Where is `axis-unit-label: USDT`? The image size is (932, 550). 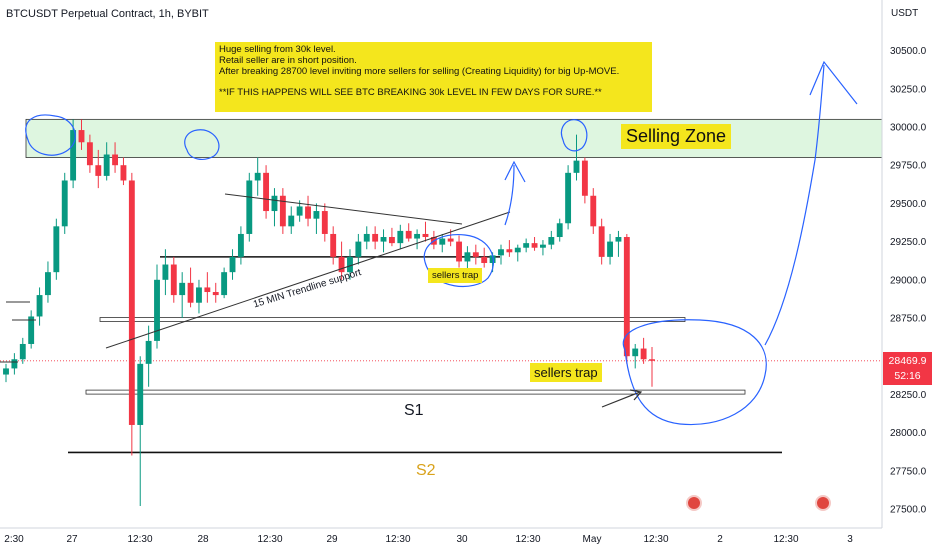
axis-unit-label: USDT is located at coordinates (905, 13).